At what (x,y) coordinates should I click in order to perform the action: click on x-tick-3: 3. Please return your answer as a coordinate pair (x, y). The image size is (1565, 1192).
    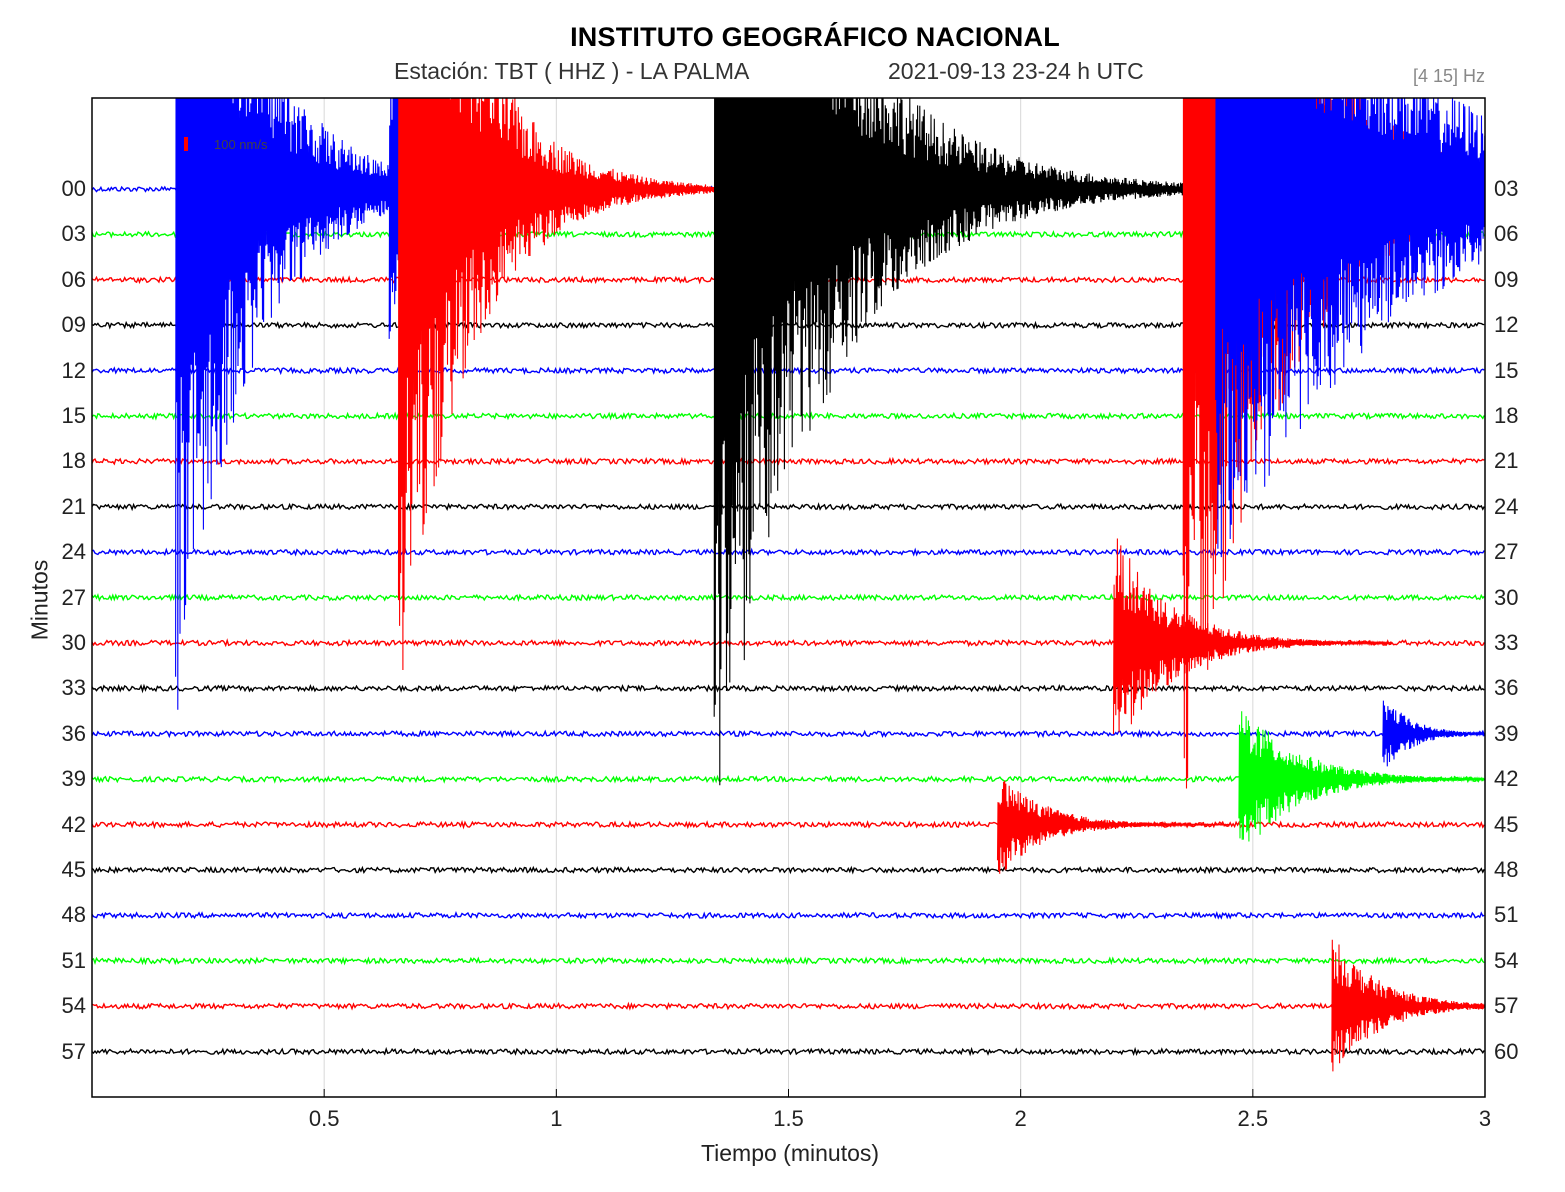
    Looking at the image, I should click on (1485, 1118).